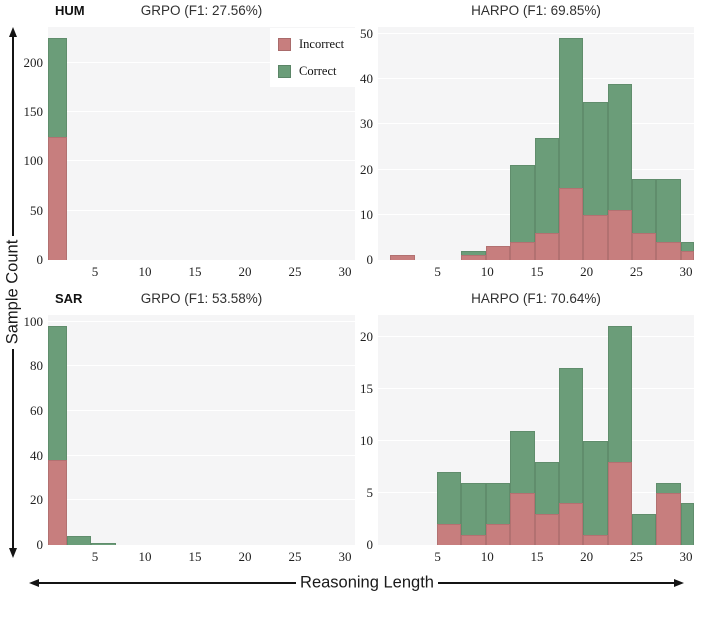  I want to click on dataset-label-hum: HUM, so click(70, 10).